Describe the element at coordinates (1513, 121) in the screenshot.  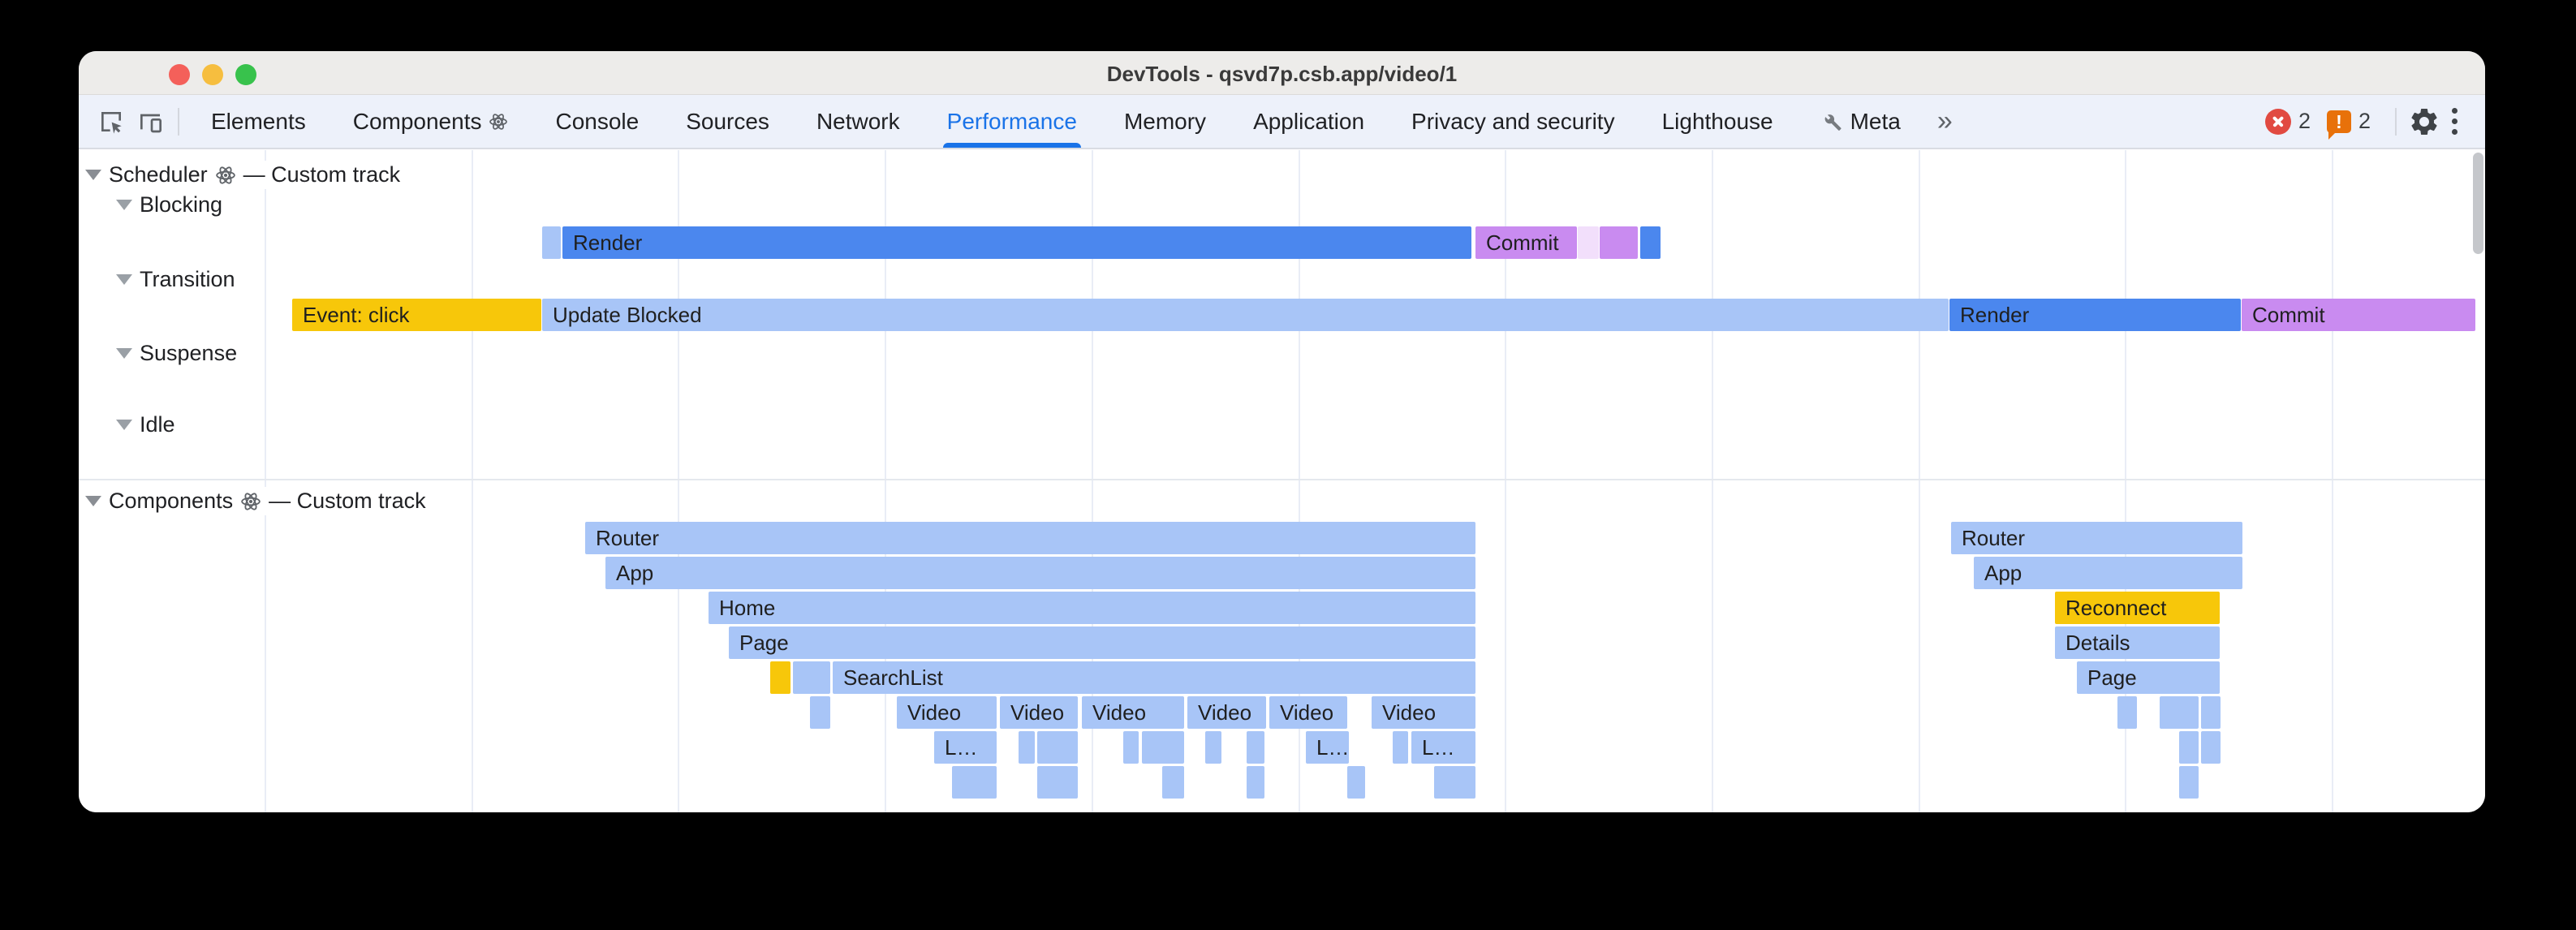
I see `tab-privacy-and-security: Privacy and security` at that location.